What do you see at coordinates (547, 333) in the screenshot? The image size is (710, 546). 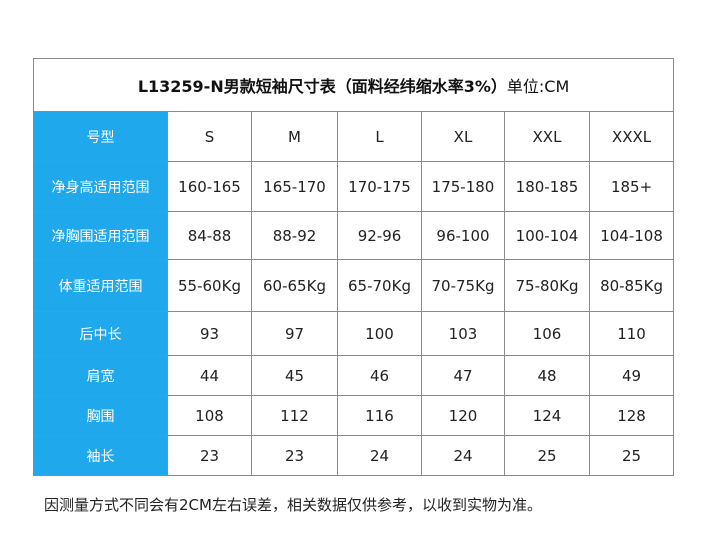 I see `table-cell: 106` at bounding box center [547, 333].